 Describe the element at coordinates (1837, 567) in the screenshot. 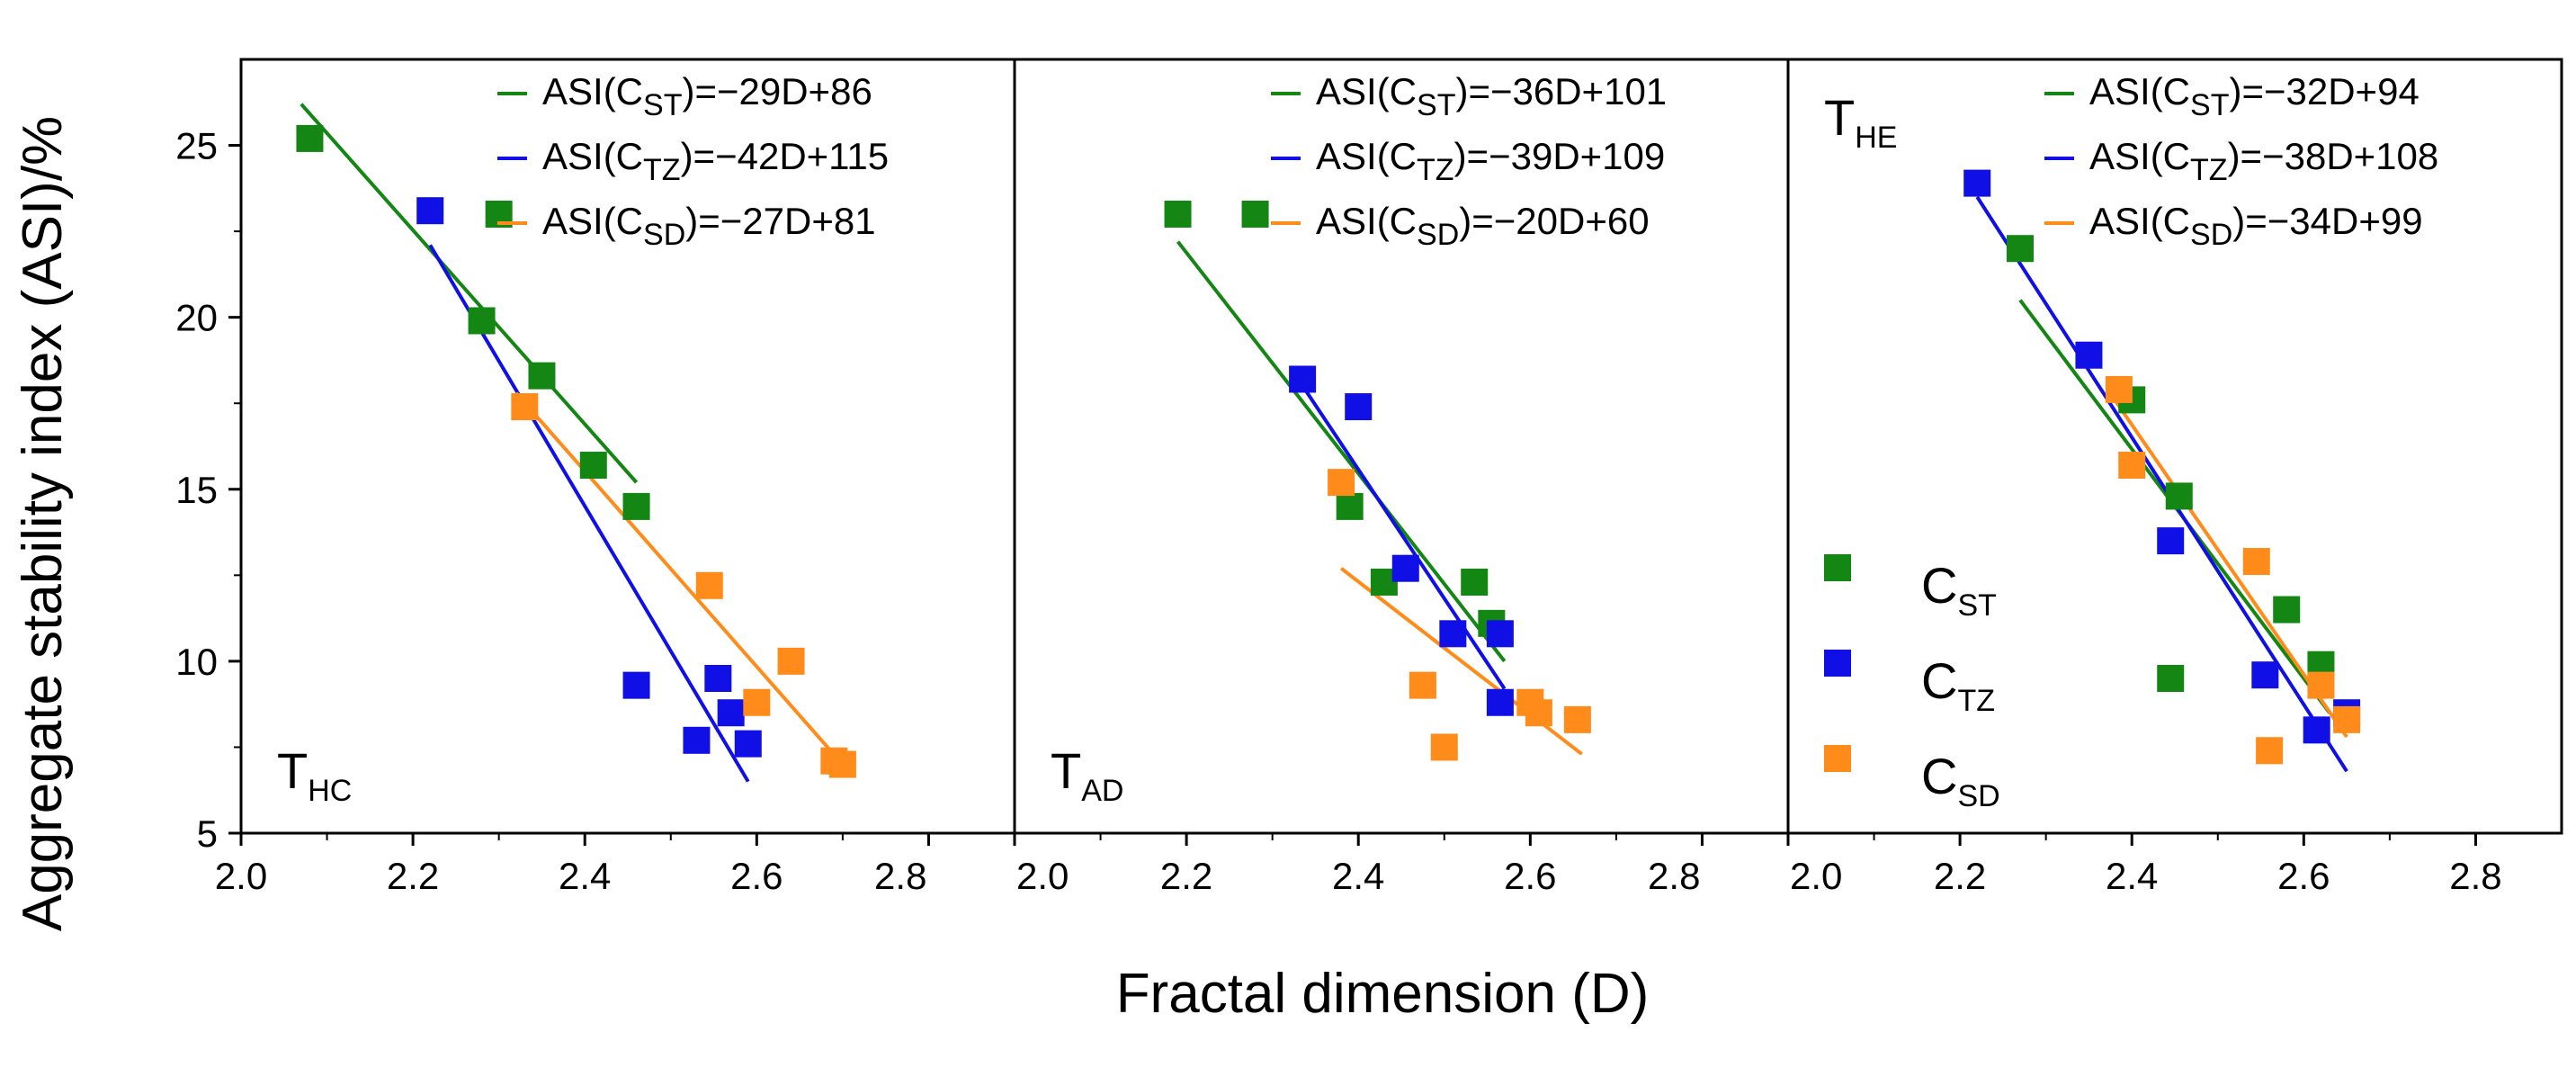

I see `legend-marker-cst` at that location.